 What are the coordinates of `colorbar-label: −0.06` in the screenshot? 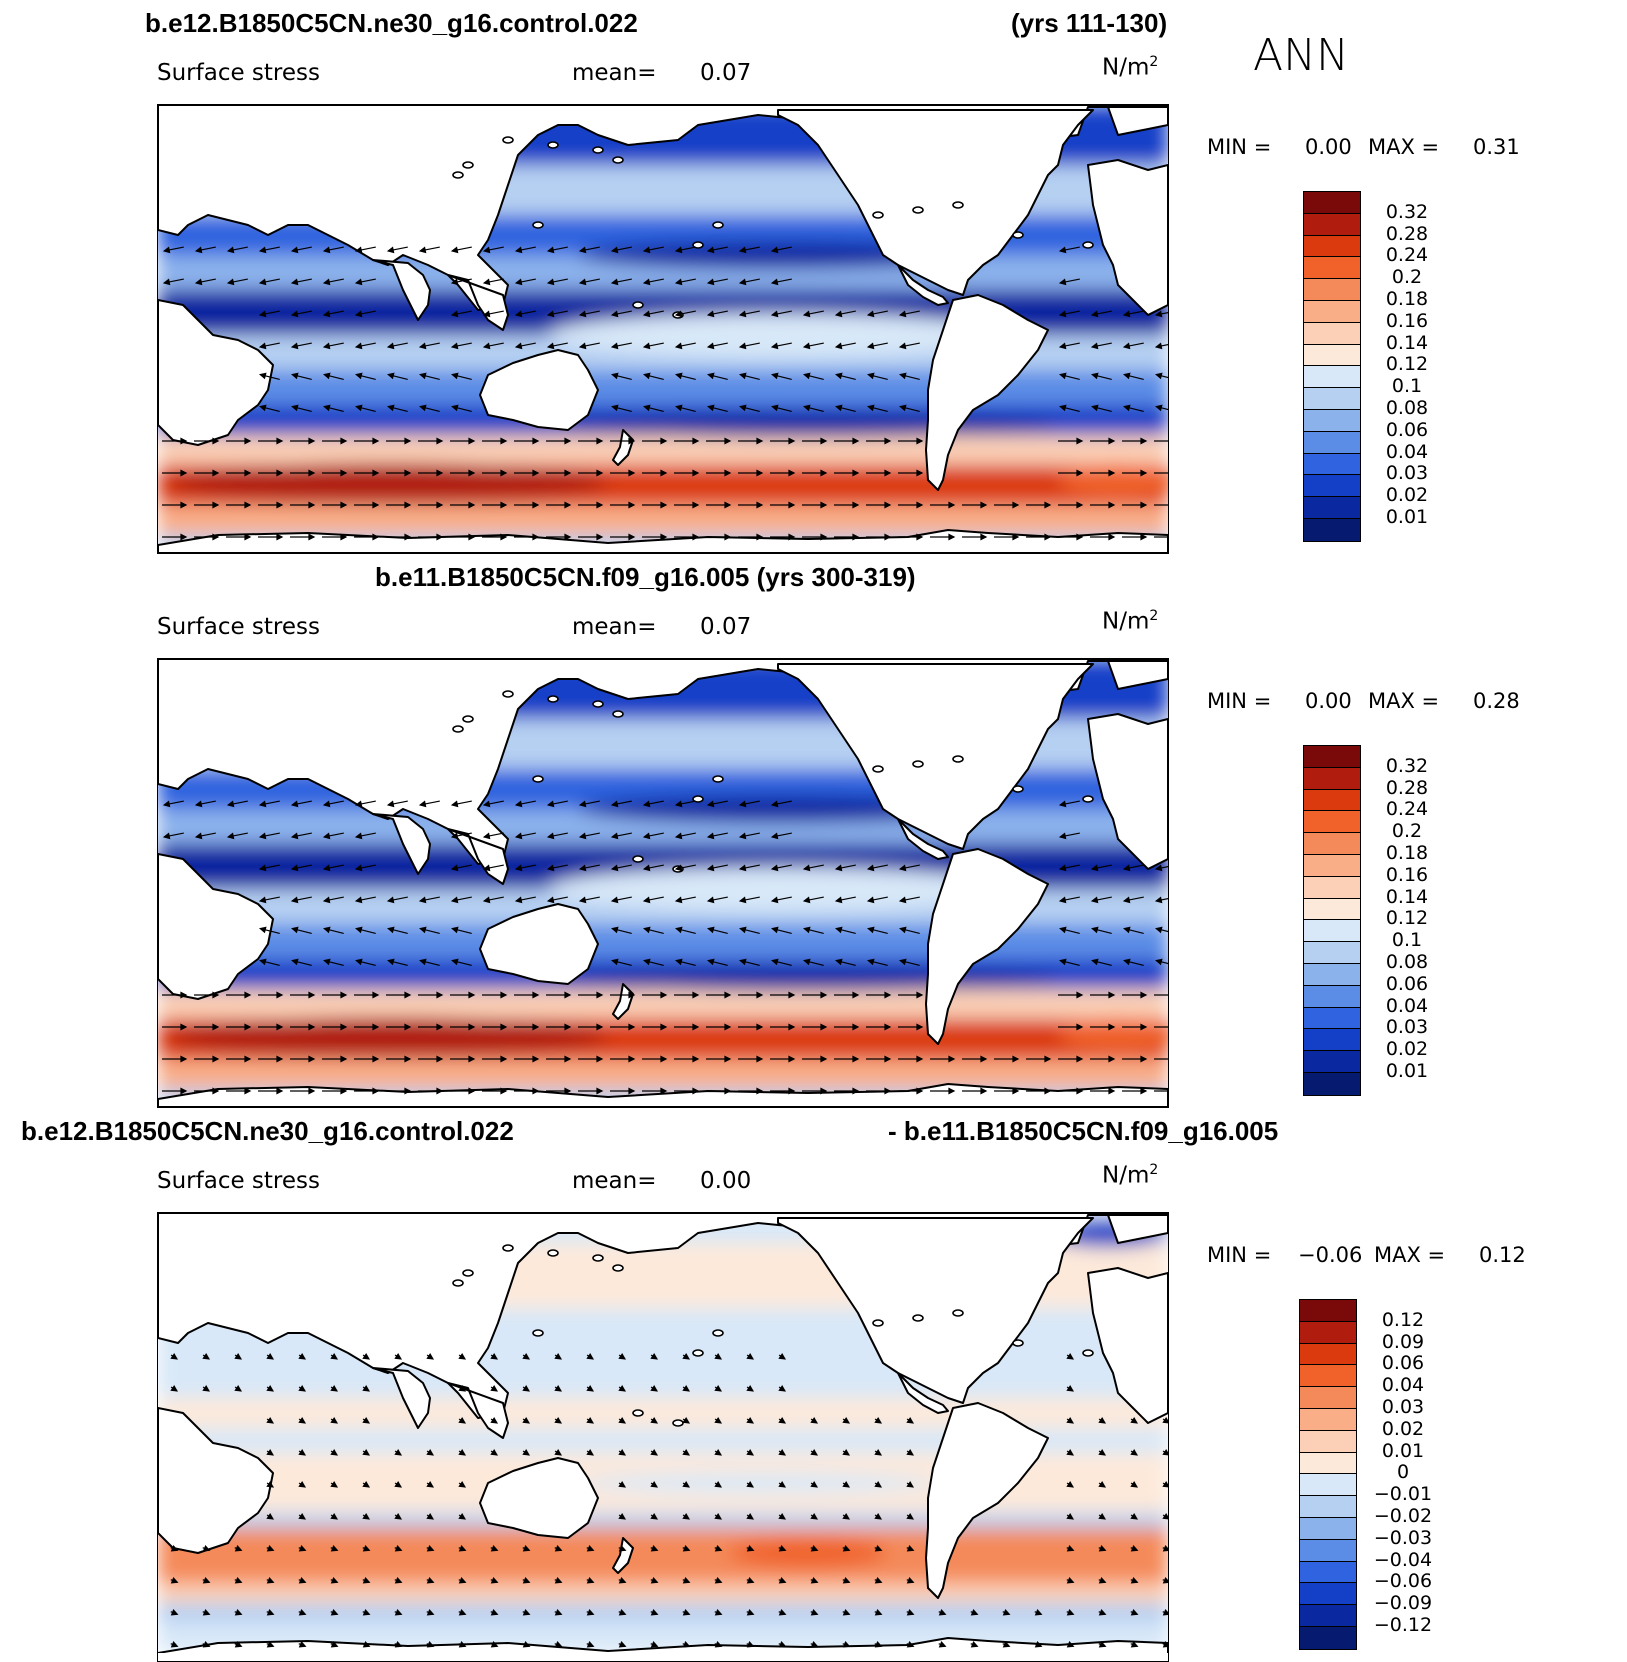 It's located at (1403, 1581).